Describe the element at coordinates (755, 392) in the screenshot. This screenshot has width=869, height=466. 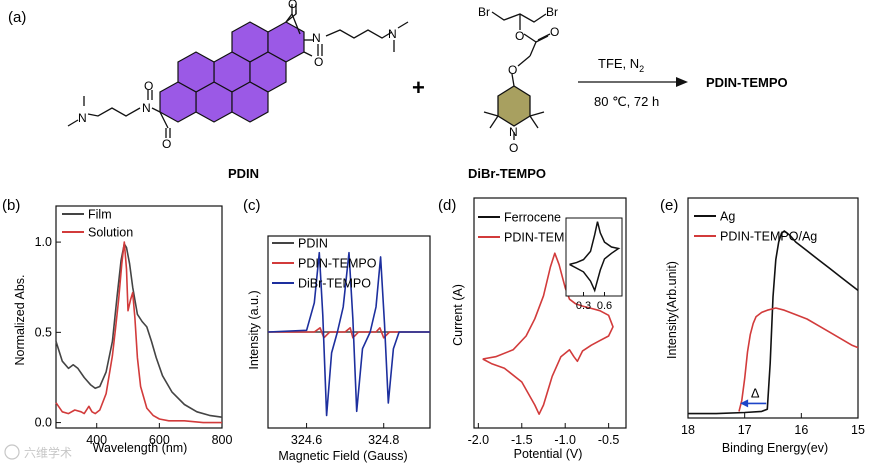
I see `delta-annotation: Δ` at that location.